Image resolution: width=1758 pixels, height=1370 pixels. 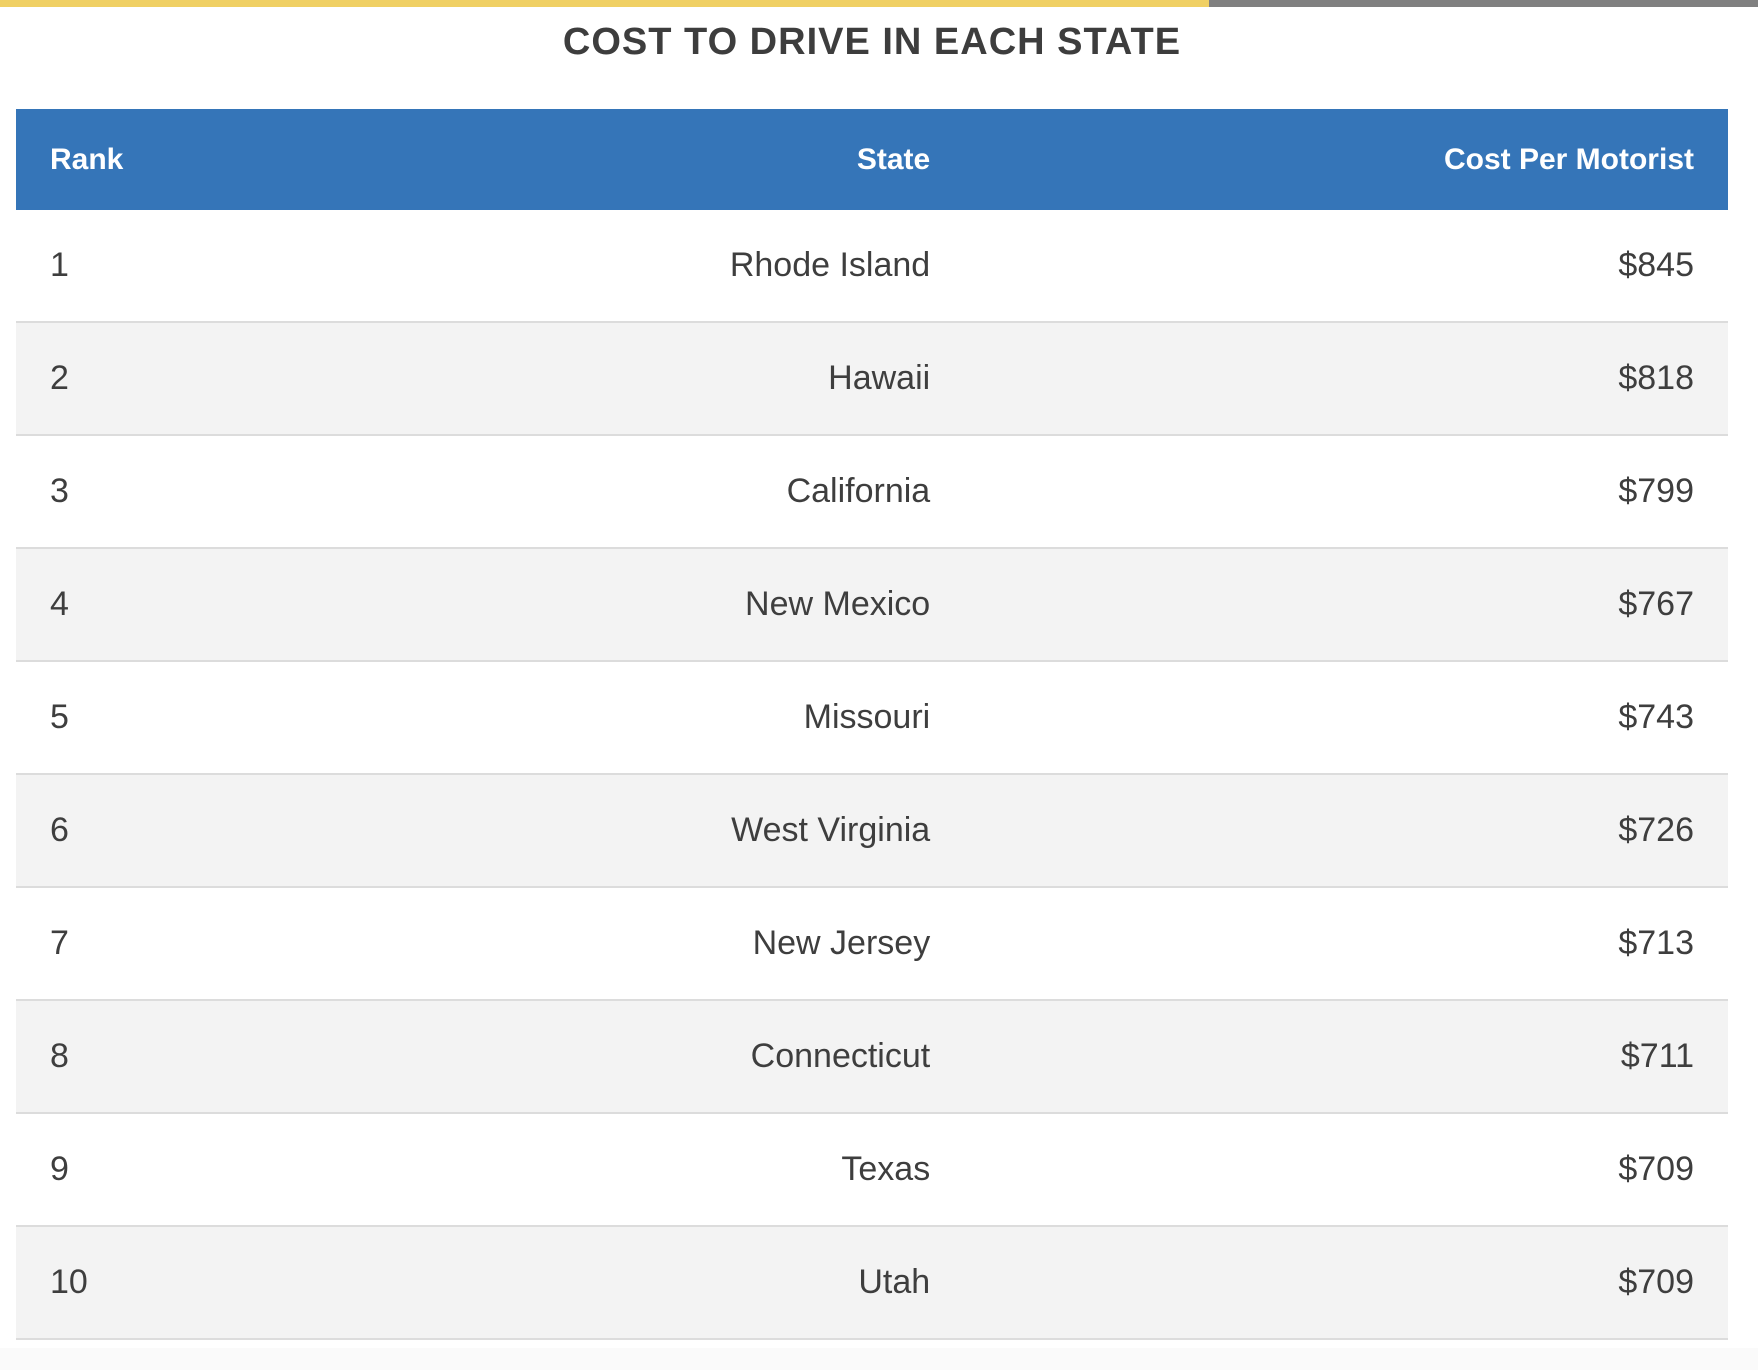 What do you see at coordinates (738, 604) in the screenshot?
I see `state-cell: New Mexico` at bounding box center [738, 604].